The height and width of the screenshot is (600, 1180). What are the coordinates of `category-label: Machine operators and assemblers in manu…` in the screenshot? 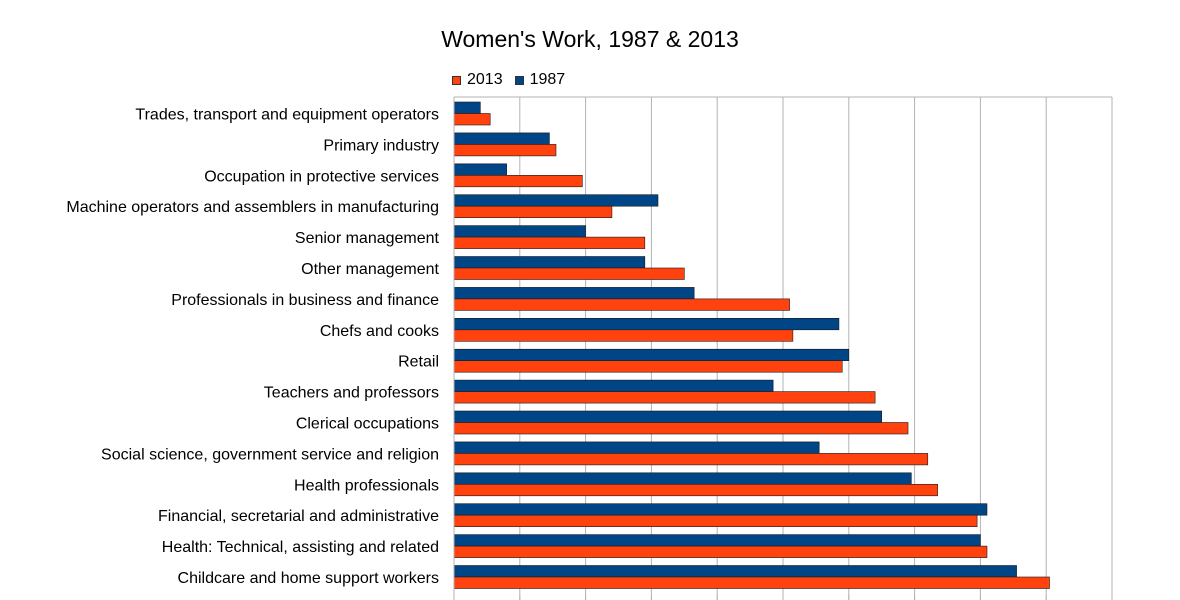 It's located at (252, 207).